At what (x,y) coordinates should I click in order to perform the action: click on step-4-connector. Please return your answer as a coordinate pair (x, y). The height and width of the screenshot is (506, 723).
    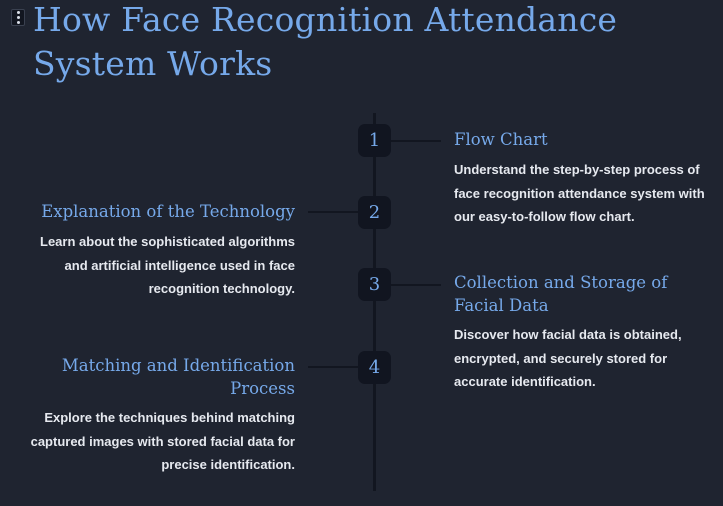
    Looking at the image, I should click on (333, 367).